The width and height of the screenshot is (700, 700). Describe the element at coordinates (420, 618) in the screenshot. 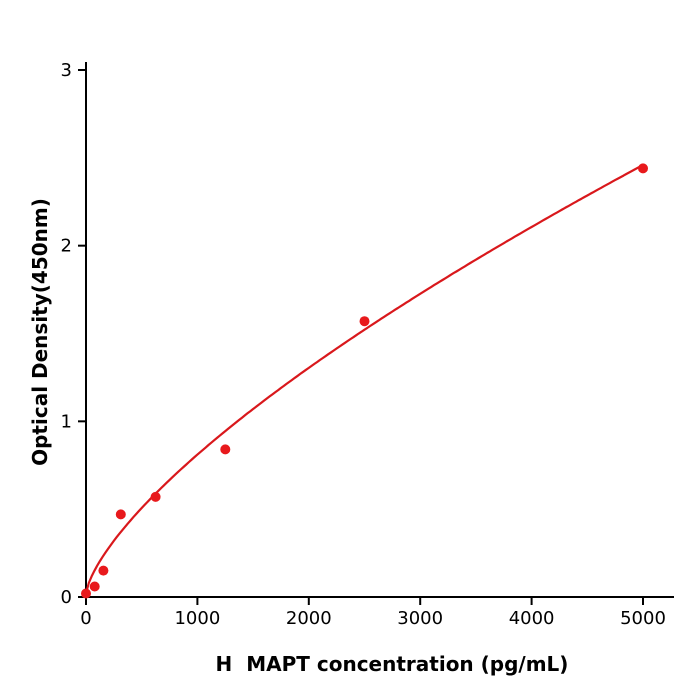

I see `x-tick-label: 3000` at that location.